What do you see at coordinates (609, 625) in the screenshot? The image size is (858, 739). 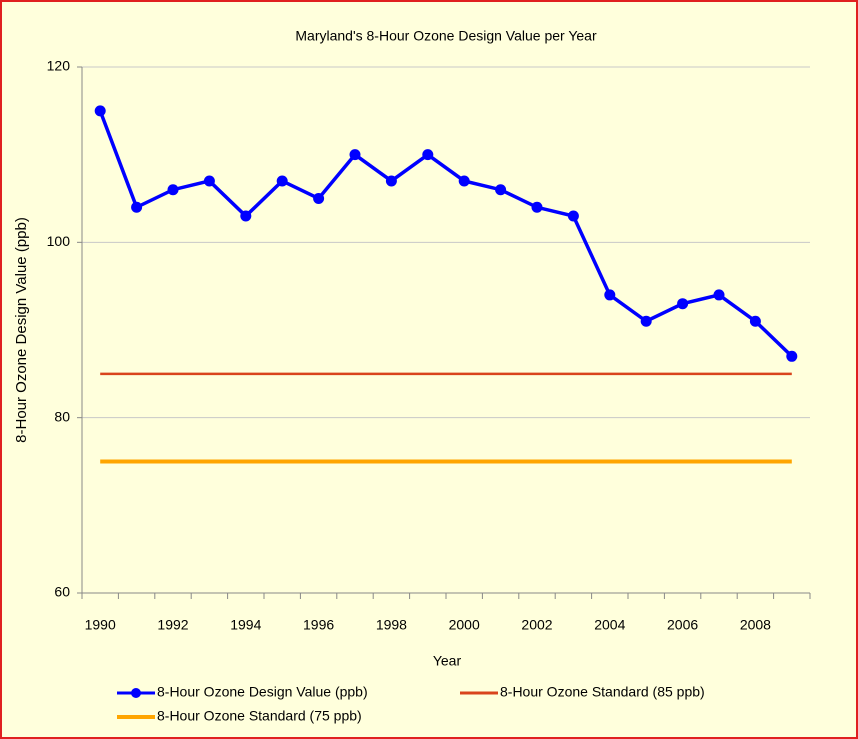 I see `x-tick-label: 2004` at bounding box center [609, 625].